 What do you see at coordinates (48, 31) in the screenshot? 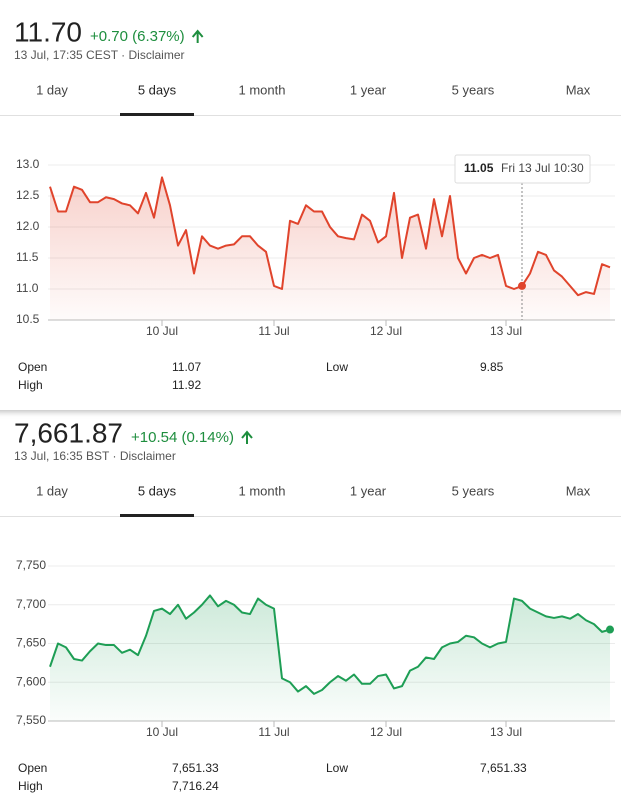
I see `price: 11.70` at bounding box center [48, 31].